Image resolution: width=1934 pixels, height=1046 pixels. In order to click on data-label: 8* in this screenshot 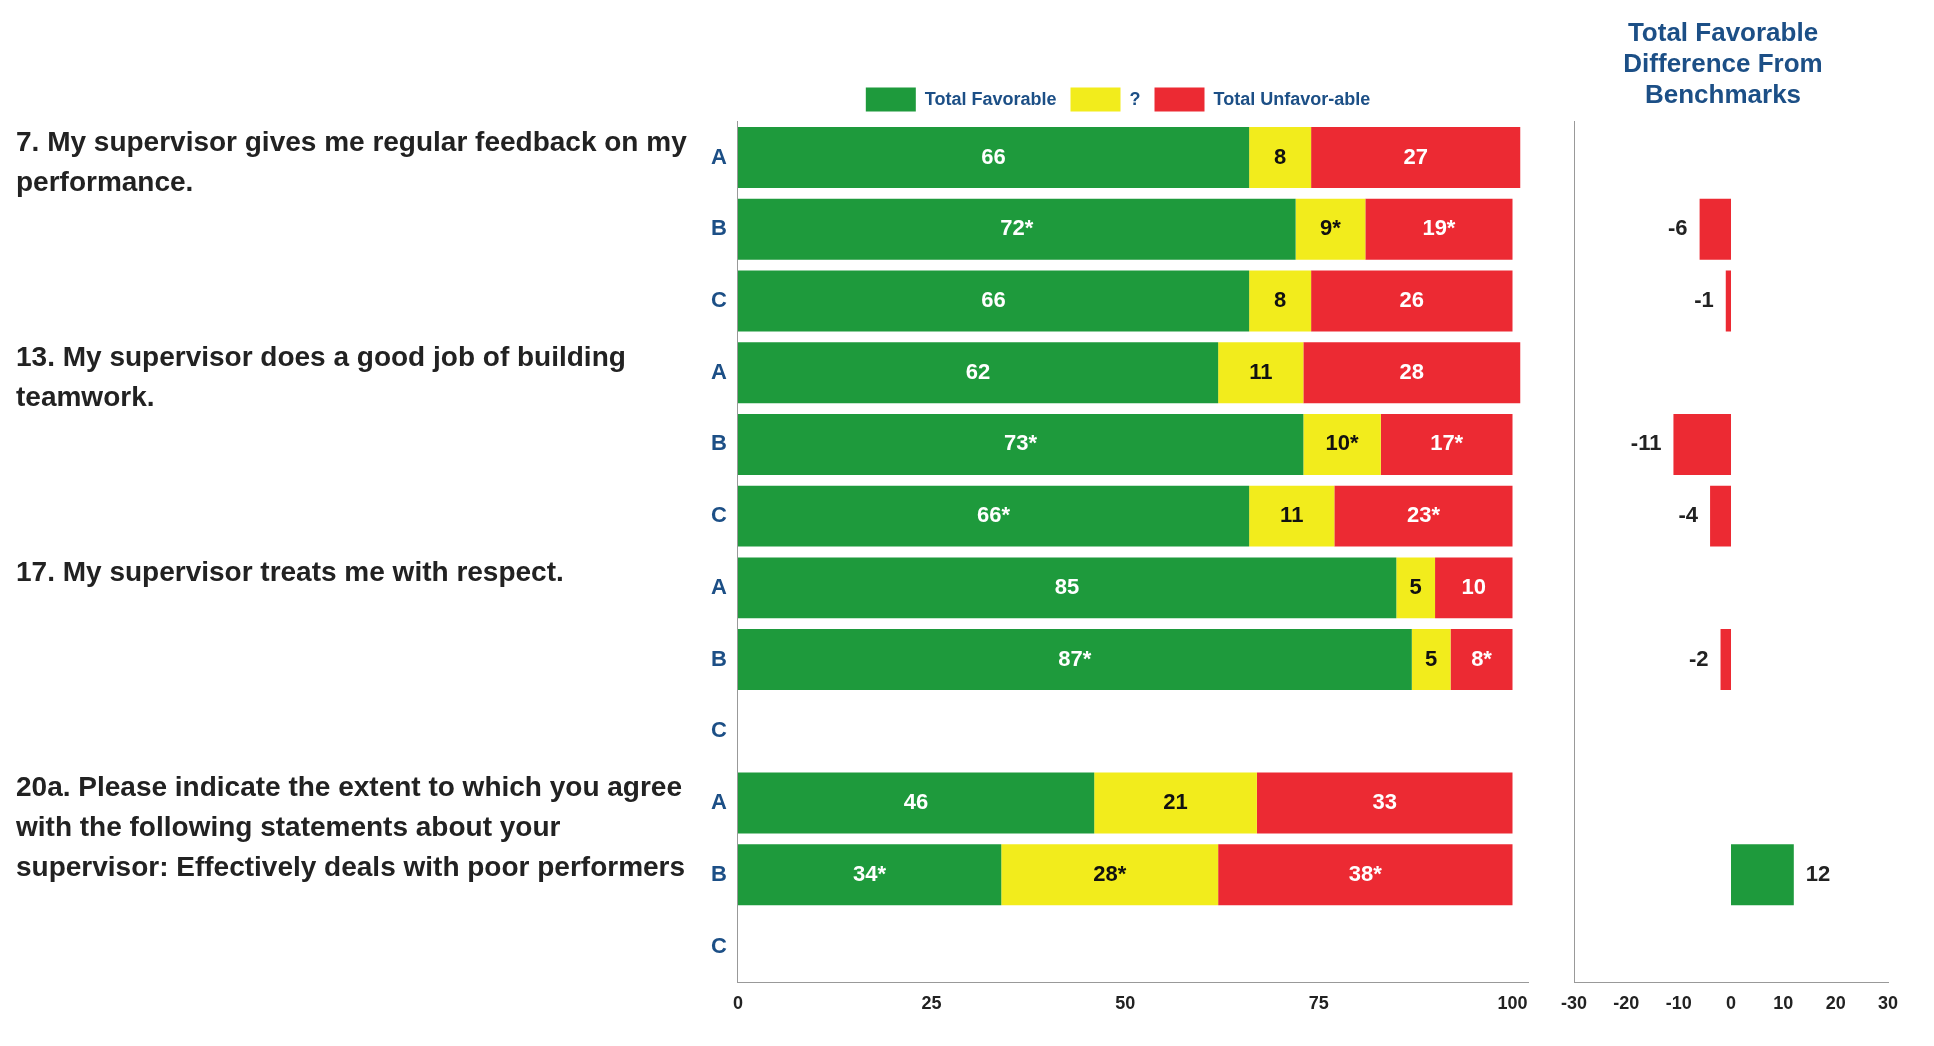, I will do `click(1482, 658)`.